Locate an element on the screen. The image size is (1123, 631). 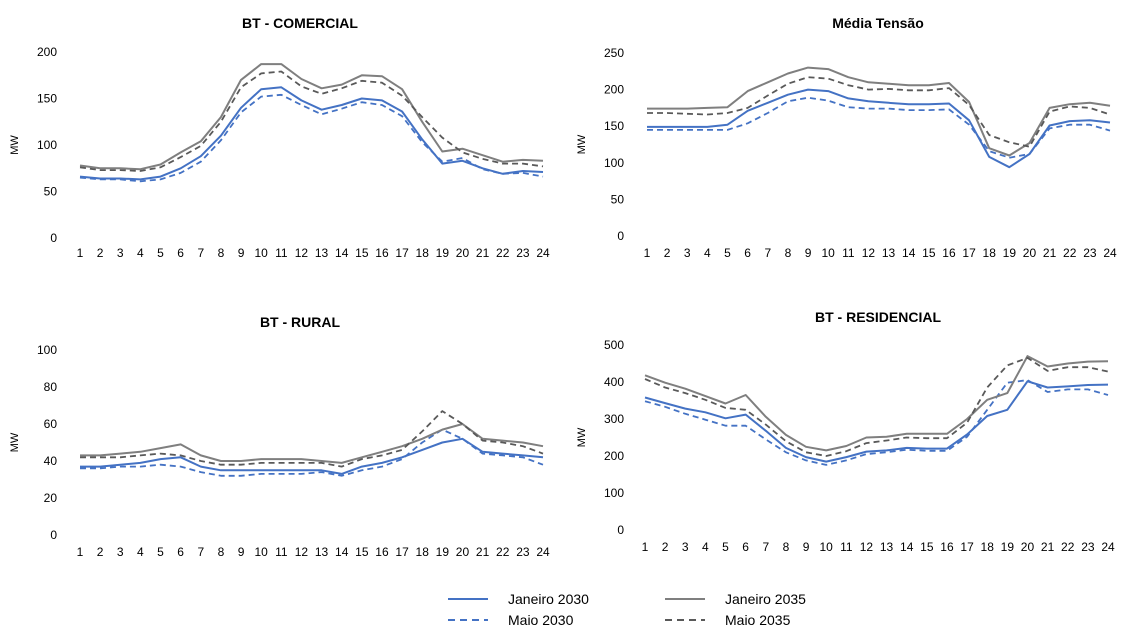
chart-title: BT - RURAL is located at coordinates (300, 322).